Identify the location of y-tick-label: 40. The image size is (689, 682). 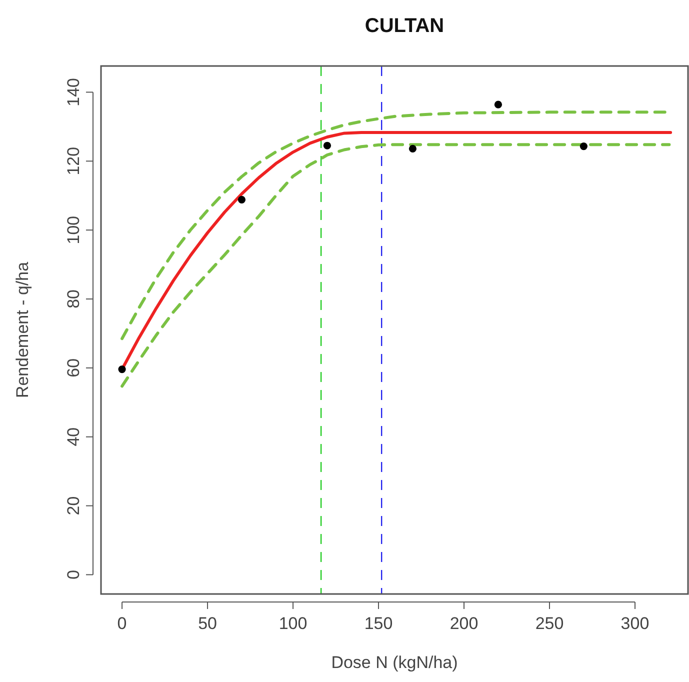
(73, 436).